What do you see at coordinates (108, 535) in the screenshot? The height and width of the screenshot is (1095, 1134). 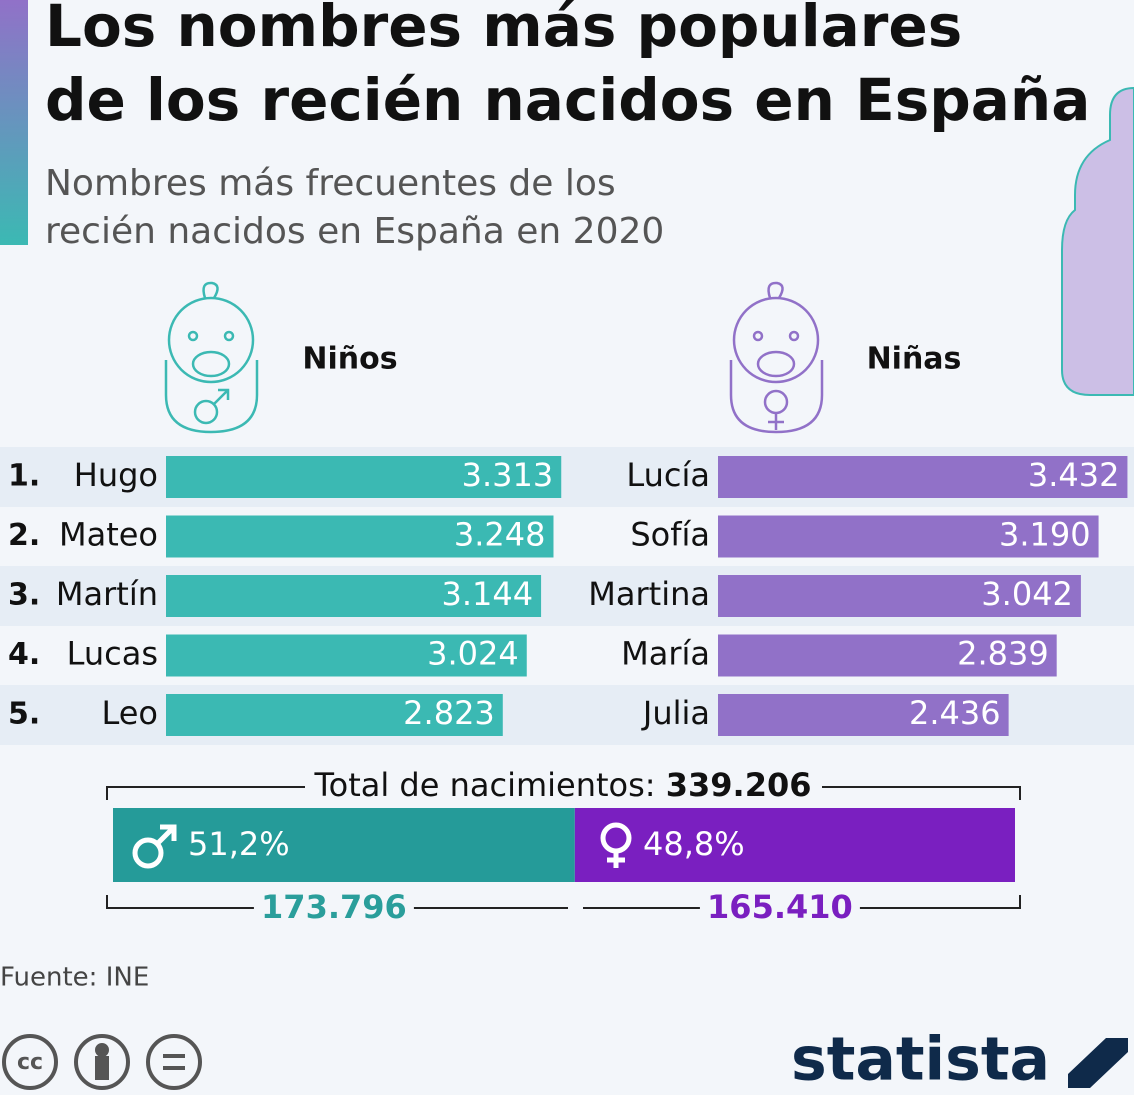 I see `name-label: Mateo` at bounding box center [108, 535].